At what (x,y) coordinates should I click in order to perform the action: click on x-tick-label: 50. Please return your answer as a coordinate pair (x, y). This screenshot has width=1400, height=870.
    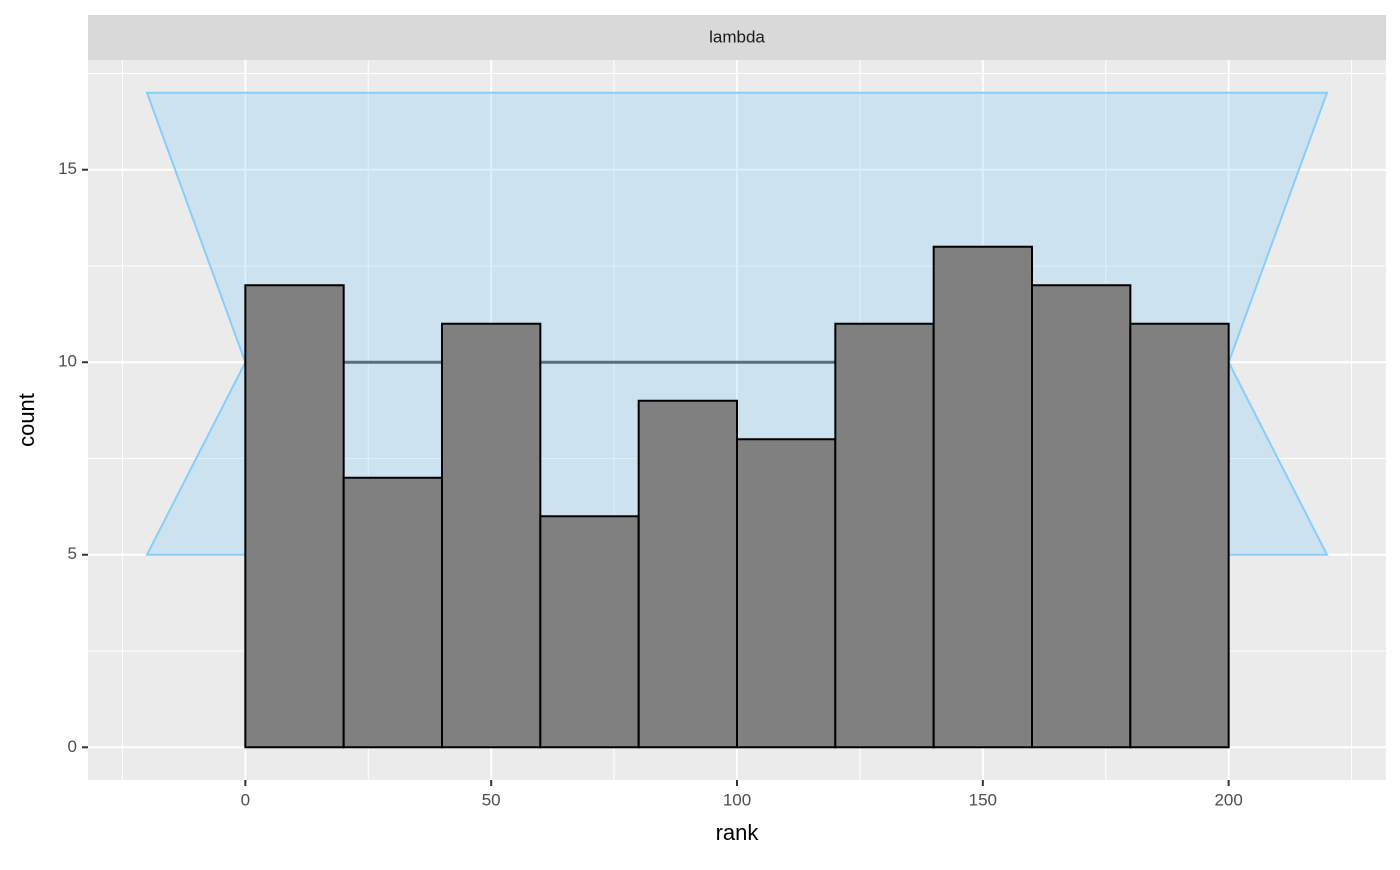
    Looking at the image, I should click on (491, 799).